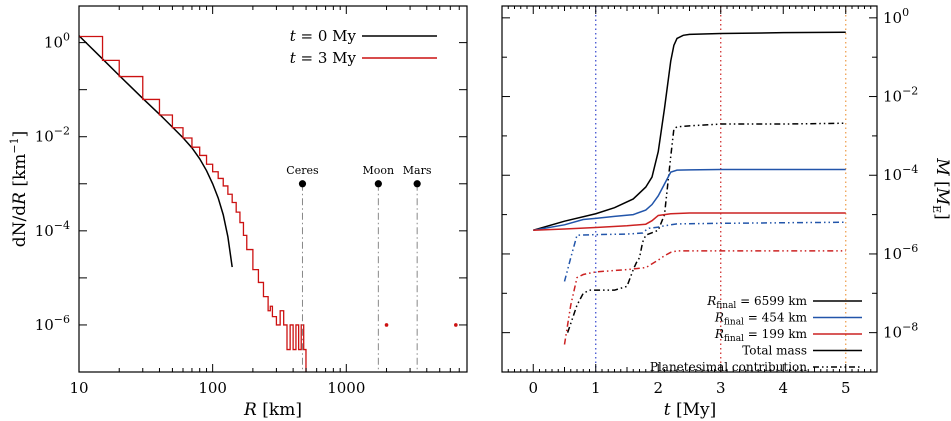 This screenshot has height=421, width=951. Describe the element at coordinates (62, 131) in the screenshot. I see `left-ytick-exp-1: −2` at that location.